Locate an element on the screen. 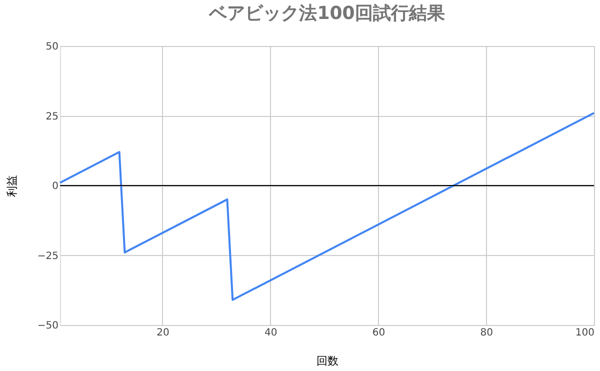 The height and width of the screenshot is (371, 600). chart-title: ベアビック法100回試行結果 is located at coordinates (327, 13).